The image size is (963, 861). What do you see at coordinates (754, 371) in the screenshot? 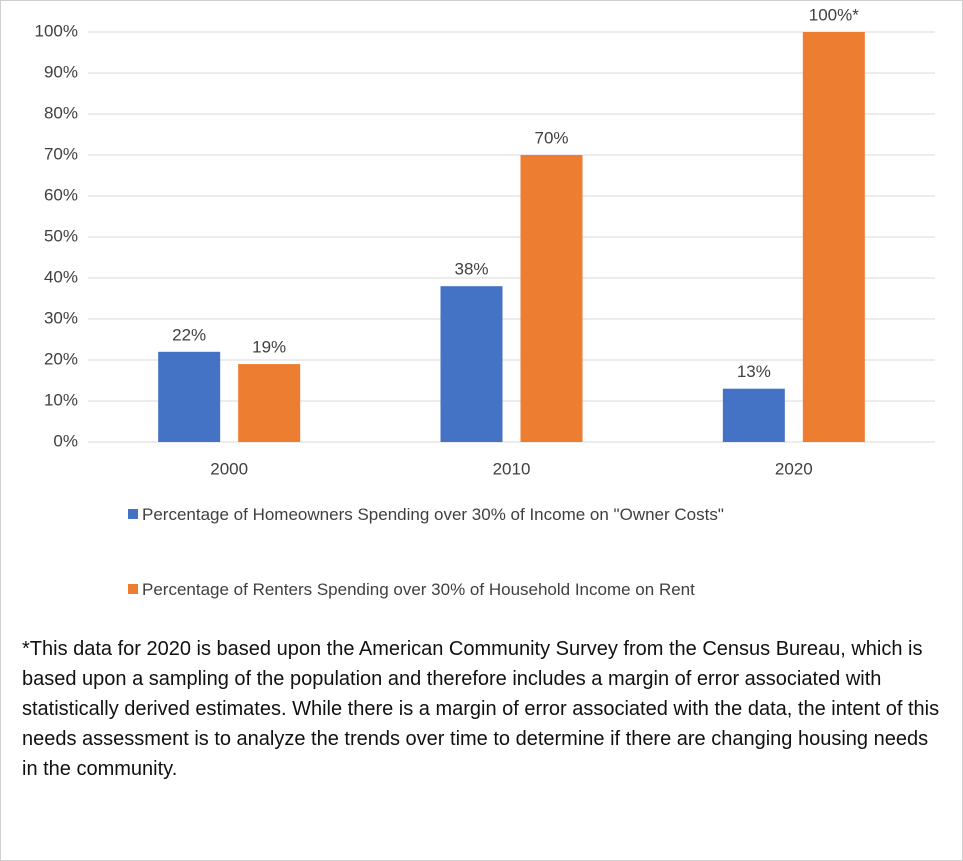
I see `data-label: 13%` at bounding box center [754, 371].